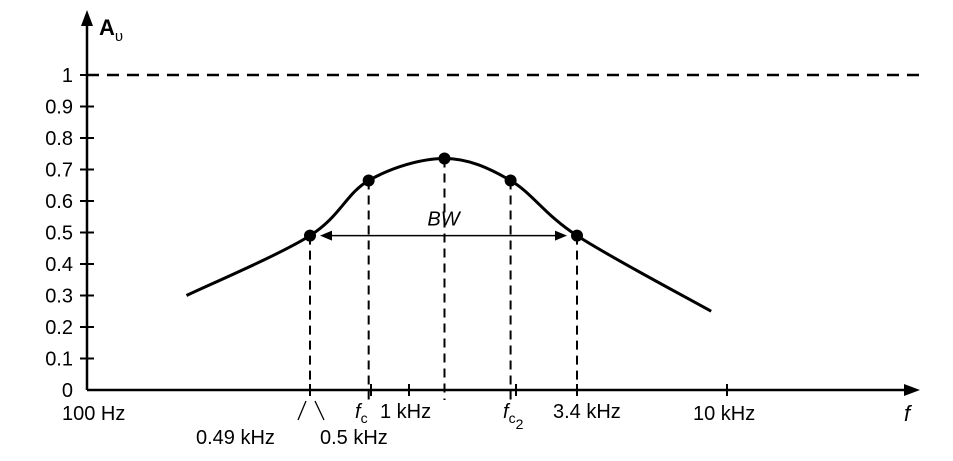 The image size is (953, 461). Describe the element at coordinates (59, 234) in the screenshot. I see `y-tick-label: 0.5` at that location.